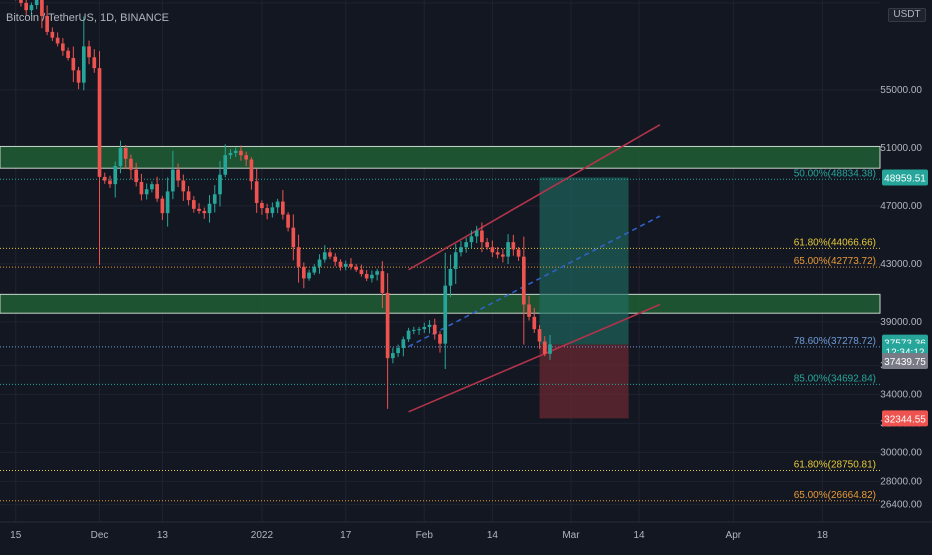 This screenshot has width=932, height=555. I want to click on fib-level-label: 85.00%(34692.84), so click(835, 378).